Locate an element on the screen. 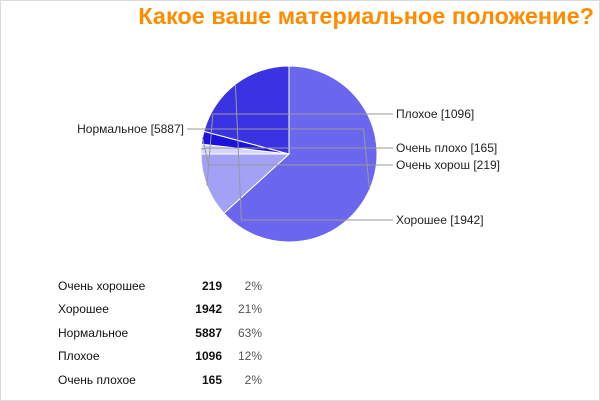 The width and height of the screenshot is (600, 401). table-cell-category: Хорошее is located at coordinates (83, 309).